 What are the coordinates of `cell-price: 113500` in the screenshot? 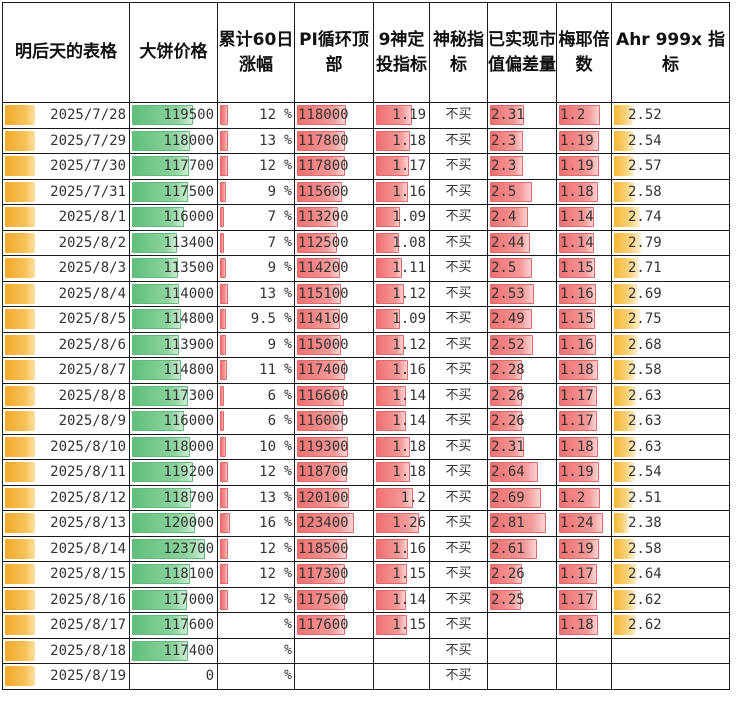 It's located at (173, 268).